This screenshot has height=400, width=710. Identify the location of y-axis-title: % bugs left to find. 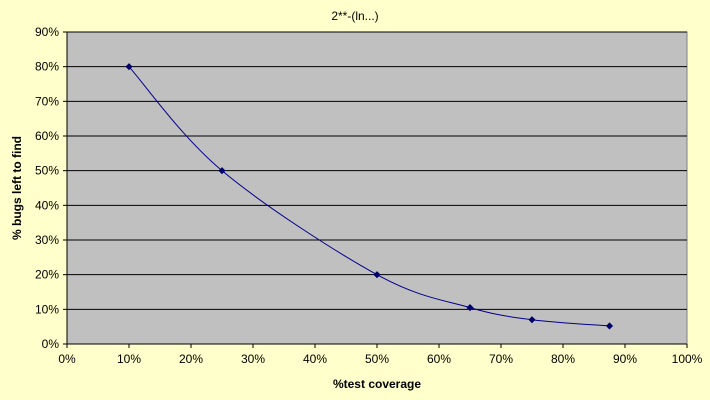
(17, 188).